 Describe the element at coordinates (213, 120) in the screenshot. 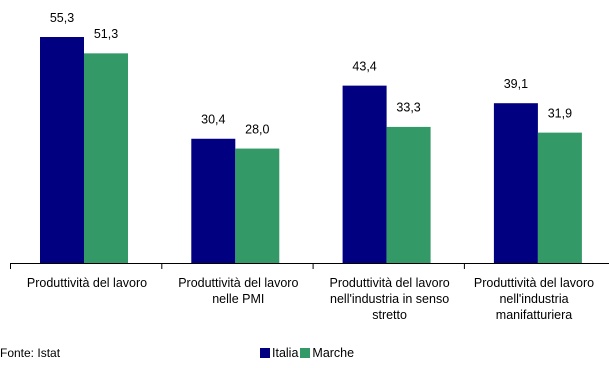

I see `data-label-italia-2: 30,4` at that location.